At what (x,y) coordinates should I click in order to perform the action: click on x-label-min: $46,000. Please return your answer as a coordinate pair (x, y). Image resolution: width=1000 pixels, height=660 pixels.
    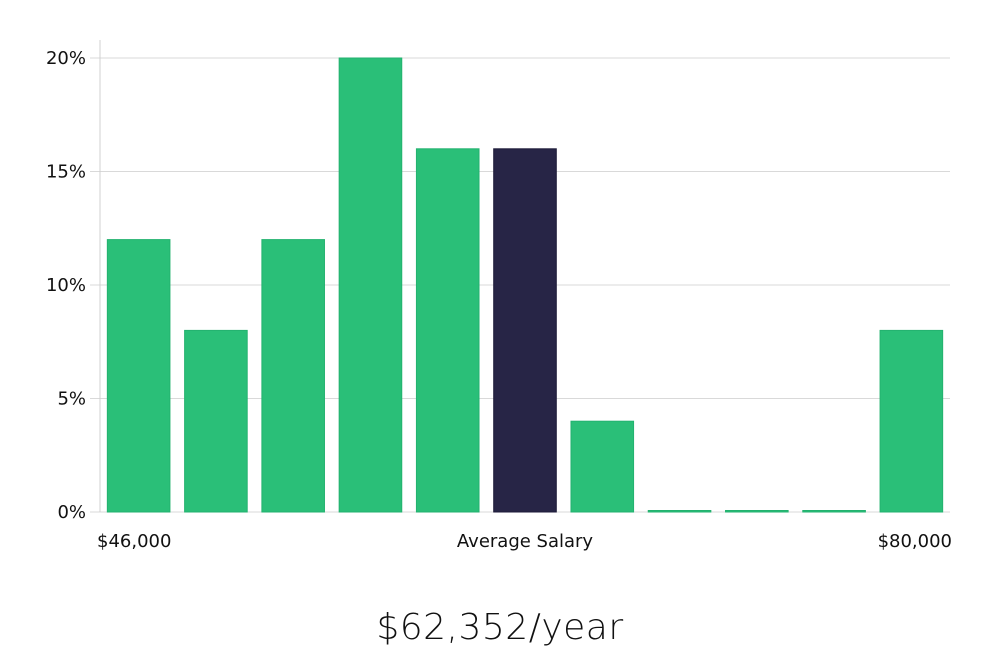
    Looking at the image, I should click on (134, 541).